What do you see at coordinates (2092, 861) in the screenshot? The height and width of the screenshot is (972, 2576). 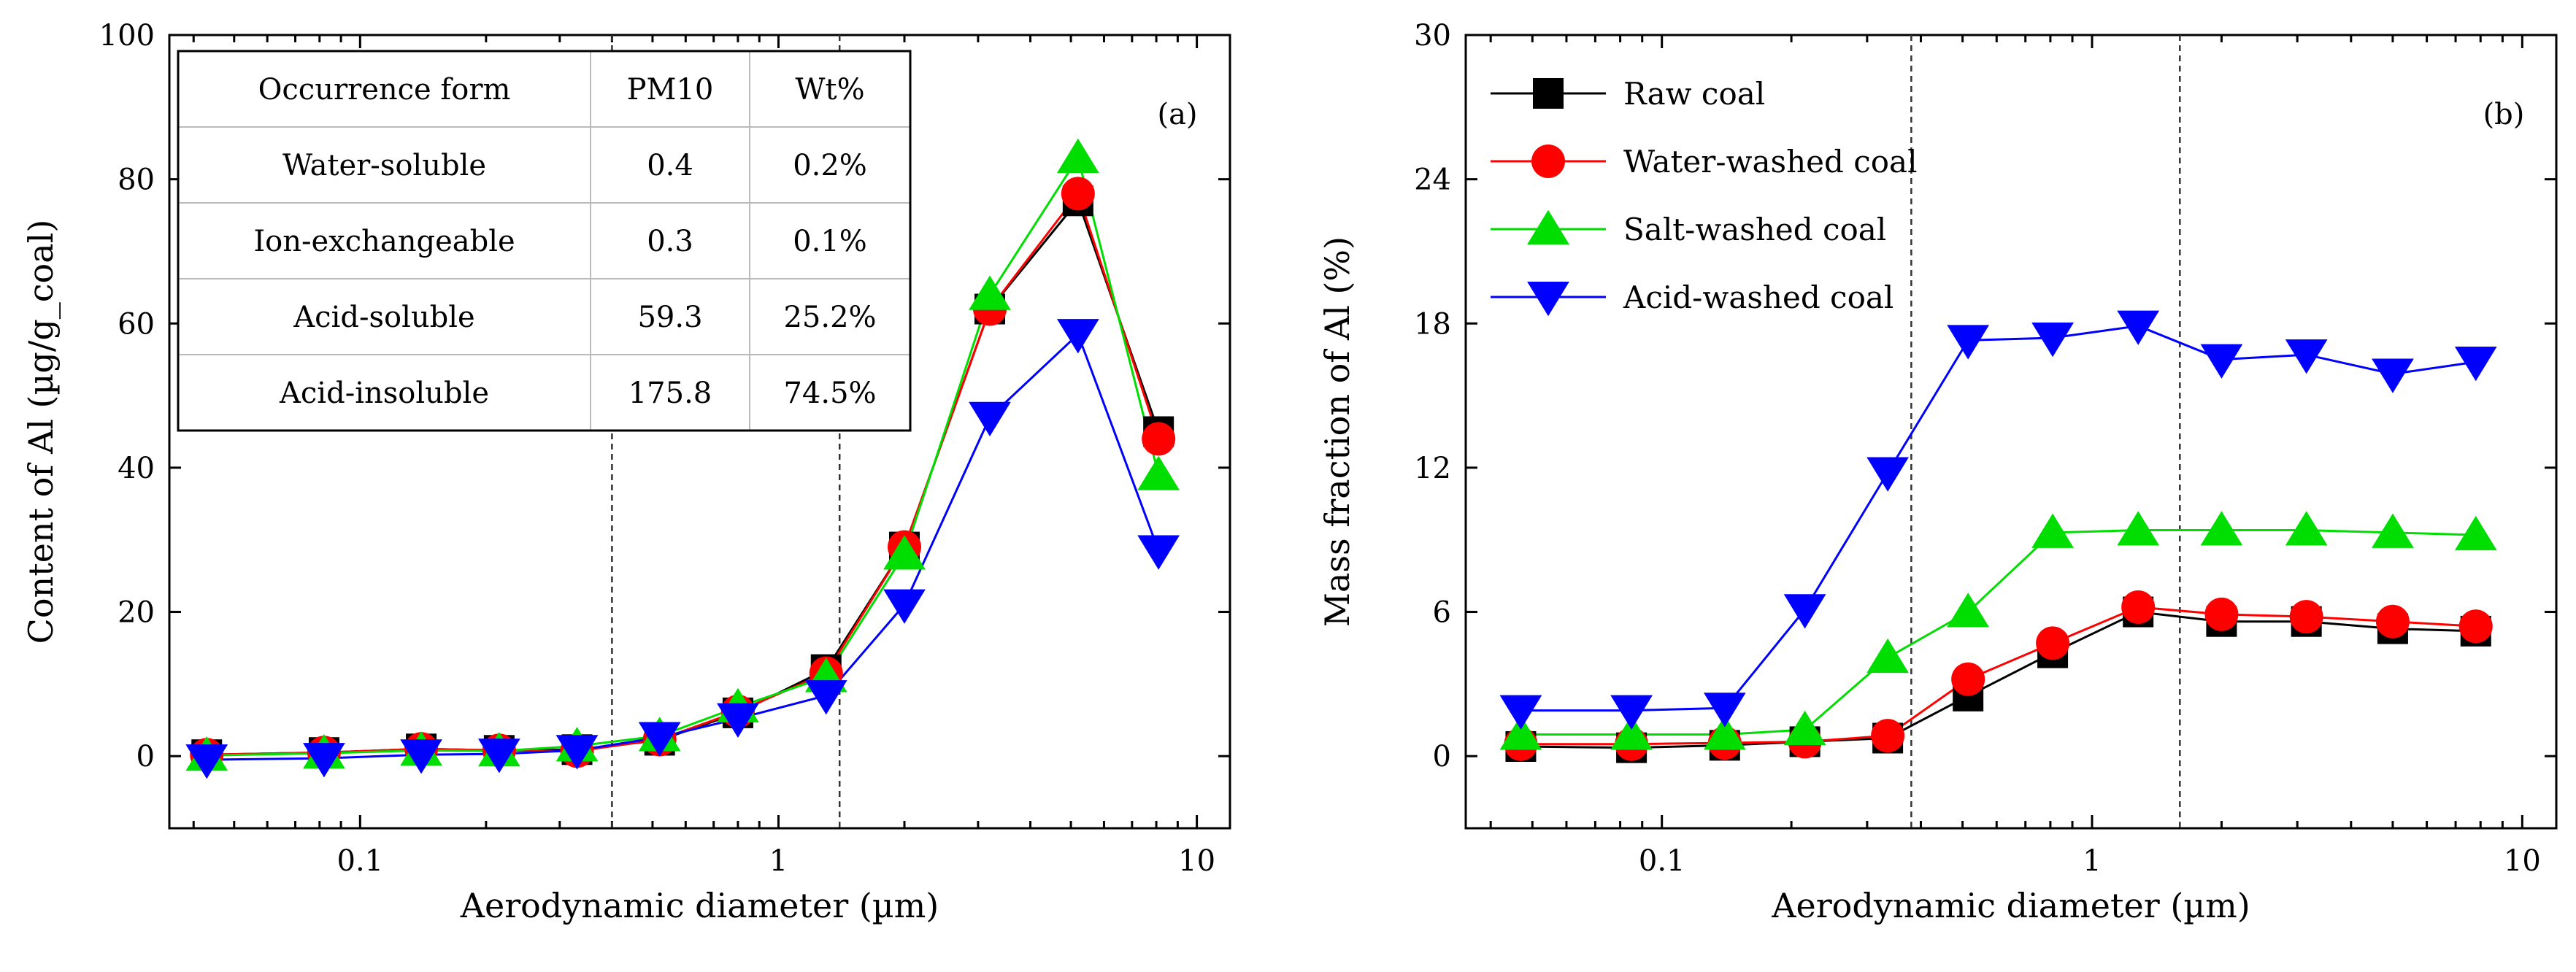 I see `x-tick-label: 1` at bounding box center [2092, 861].